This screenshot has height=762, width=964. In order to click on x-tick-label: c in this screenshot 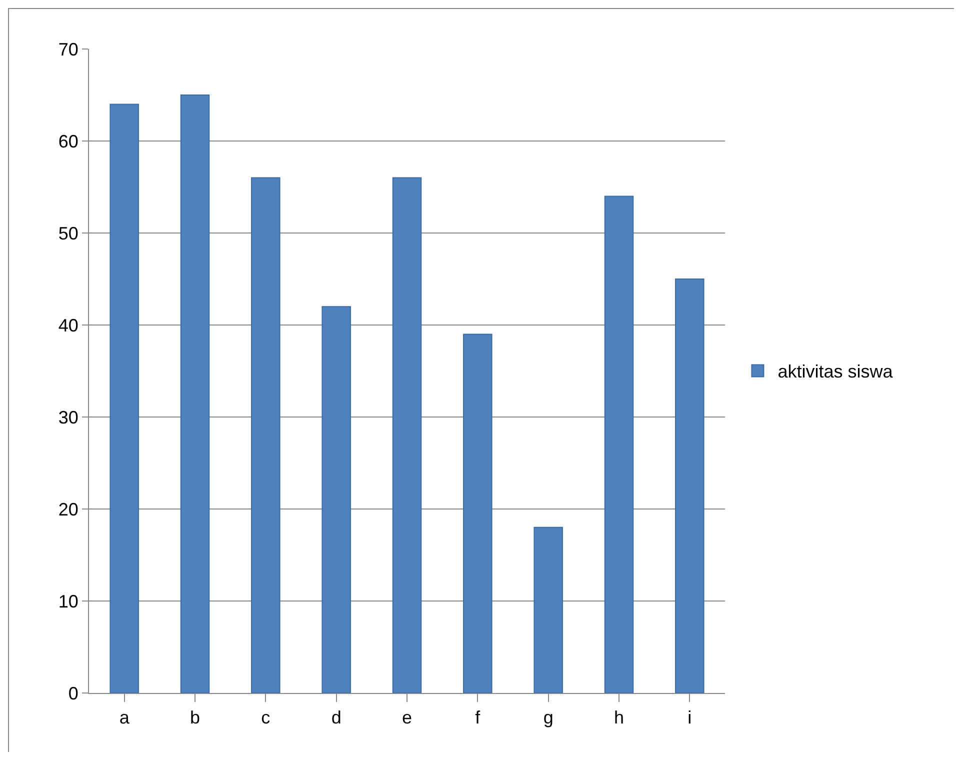, I will do `click(265, 718)`.